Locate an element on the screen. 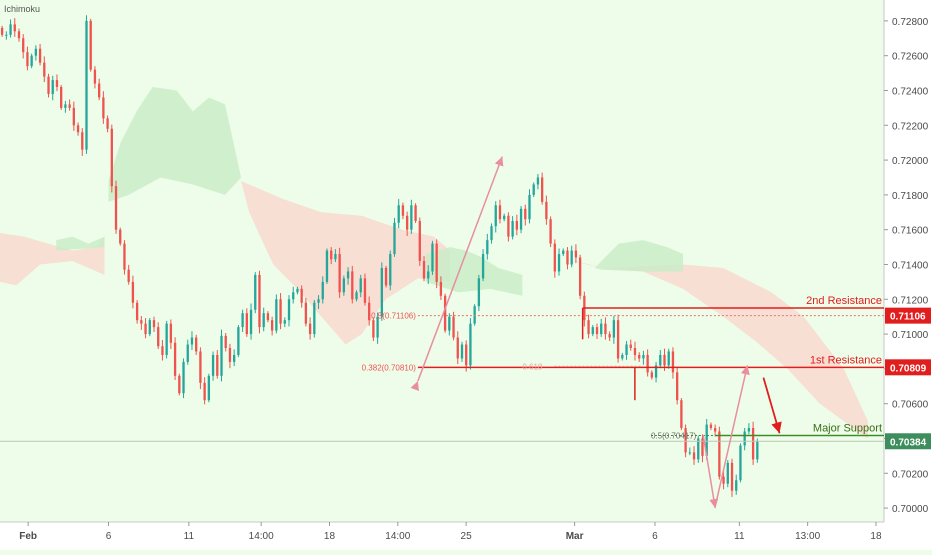 The height and width of the screenshot is (555, 932). price-tick-label: 0.72200 is located at coordinates (910, 126).